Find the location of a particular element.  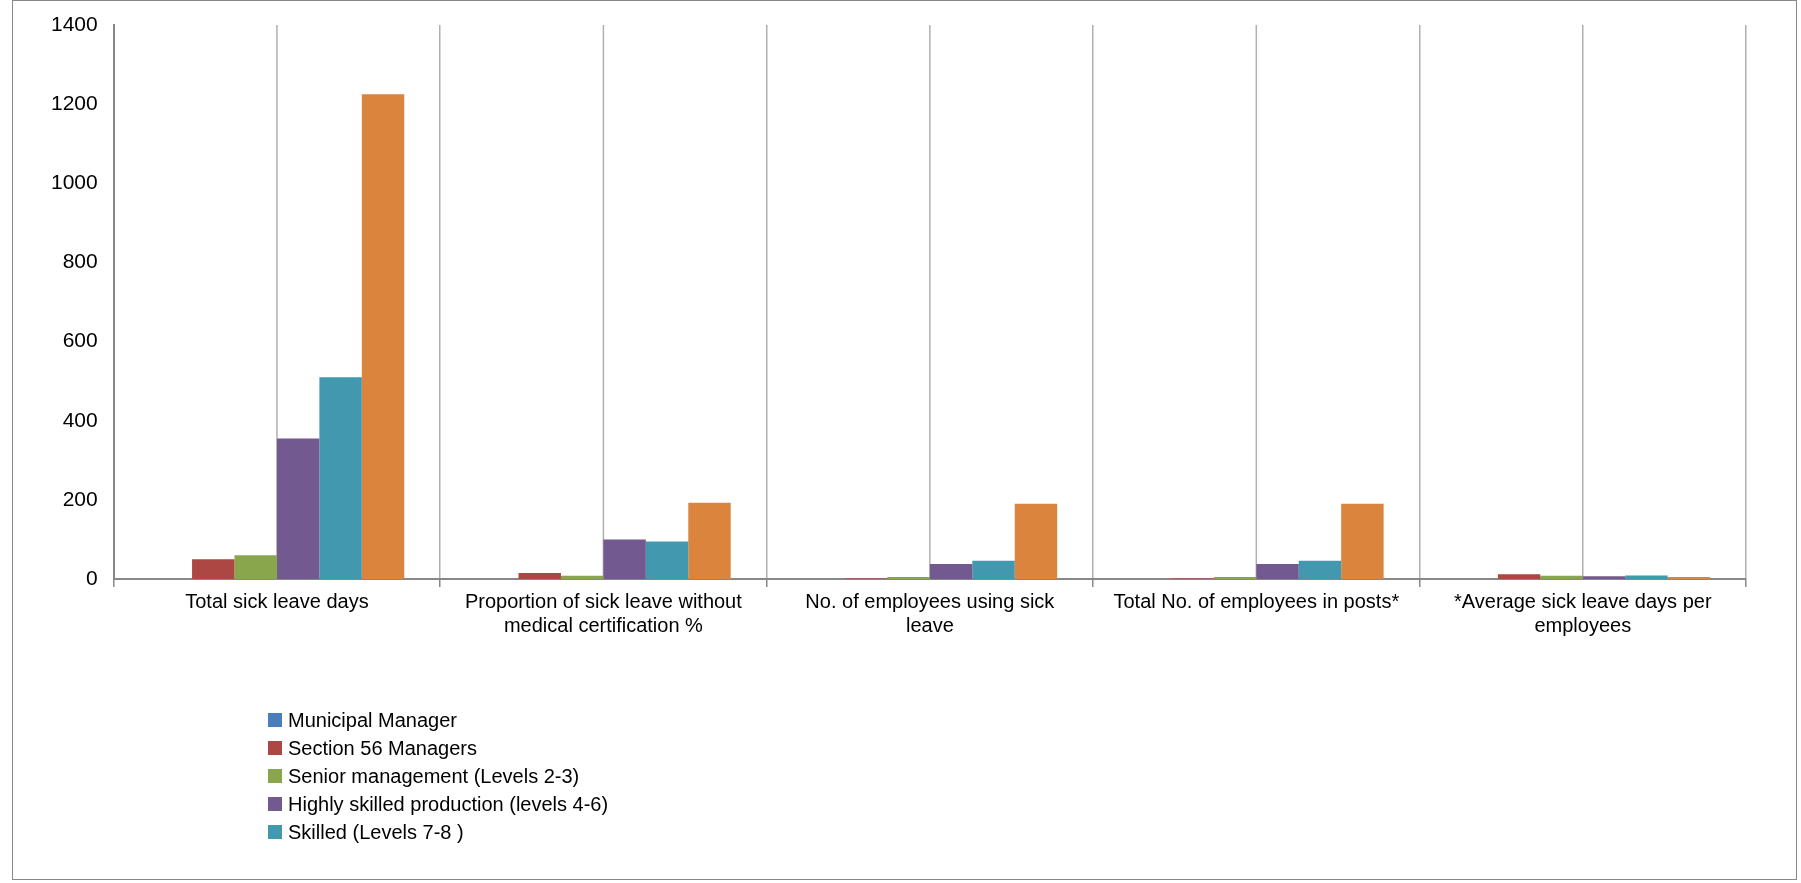

y-tick-label: 1400 is located at coordinates (74, 23).